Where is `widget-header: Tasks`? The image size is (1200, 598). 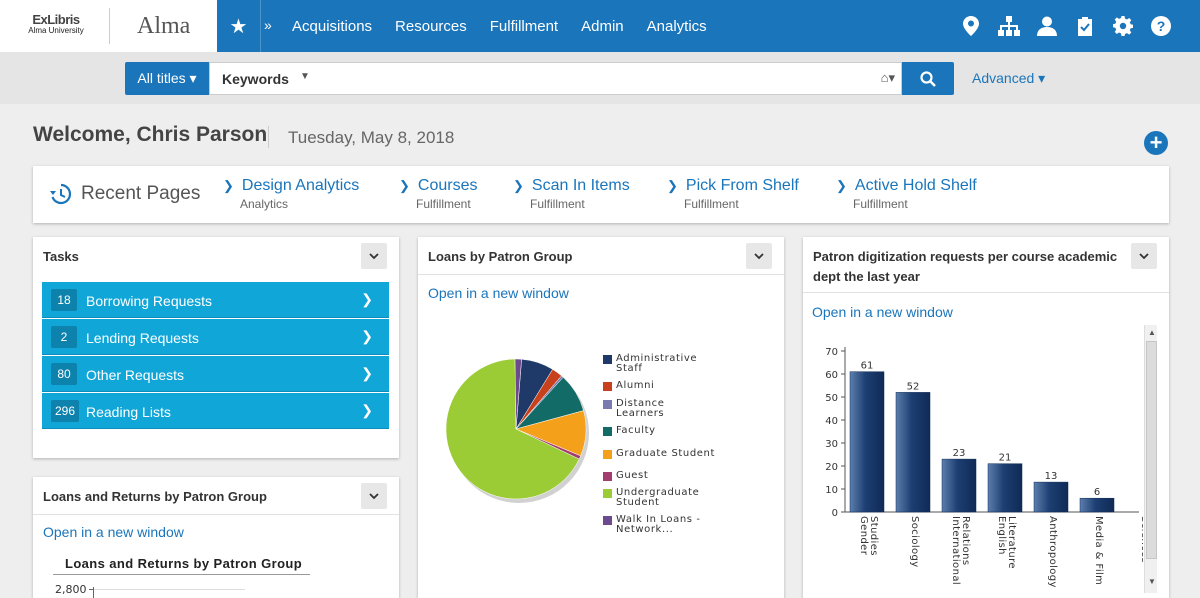 widget-header: Tasks is located at coordinates (216, 256).